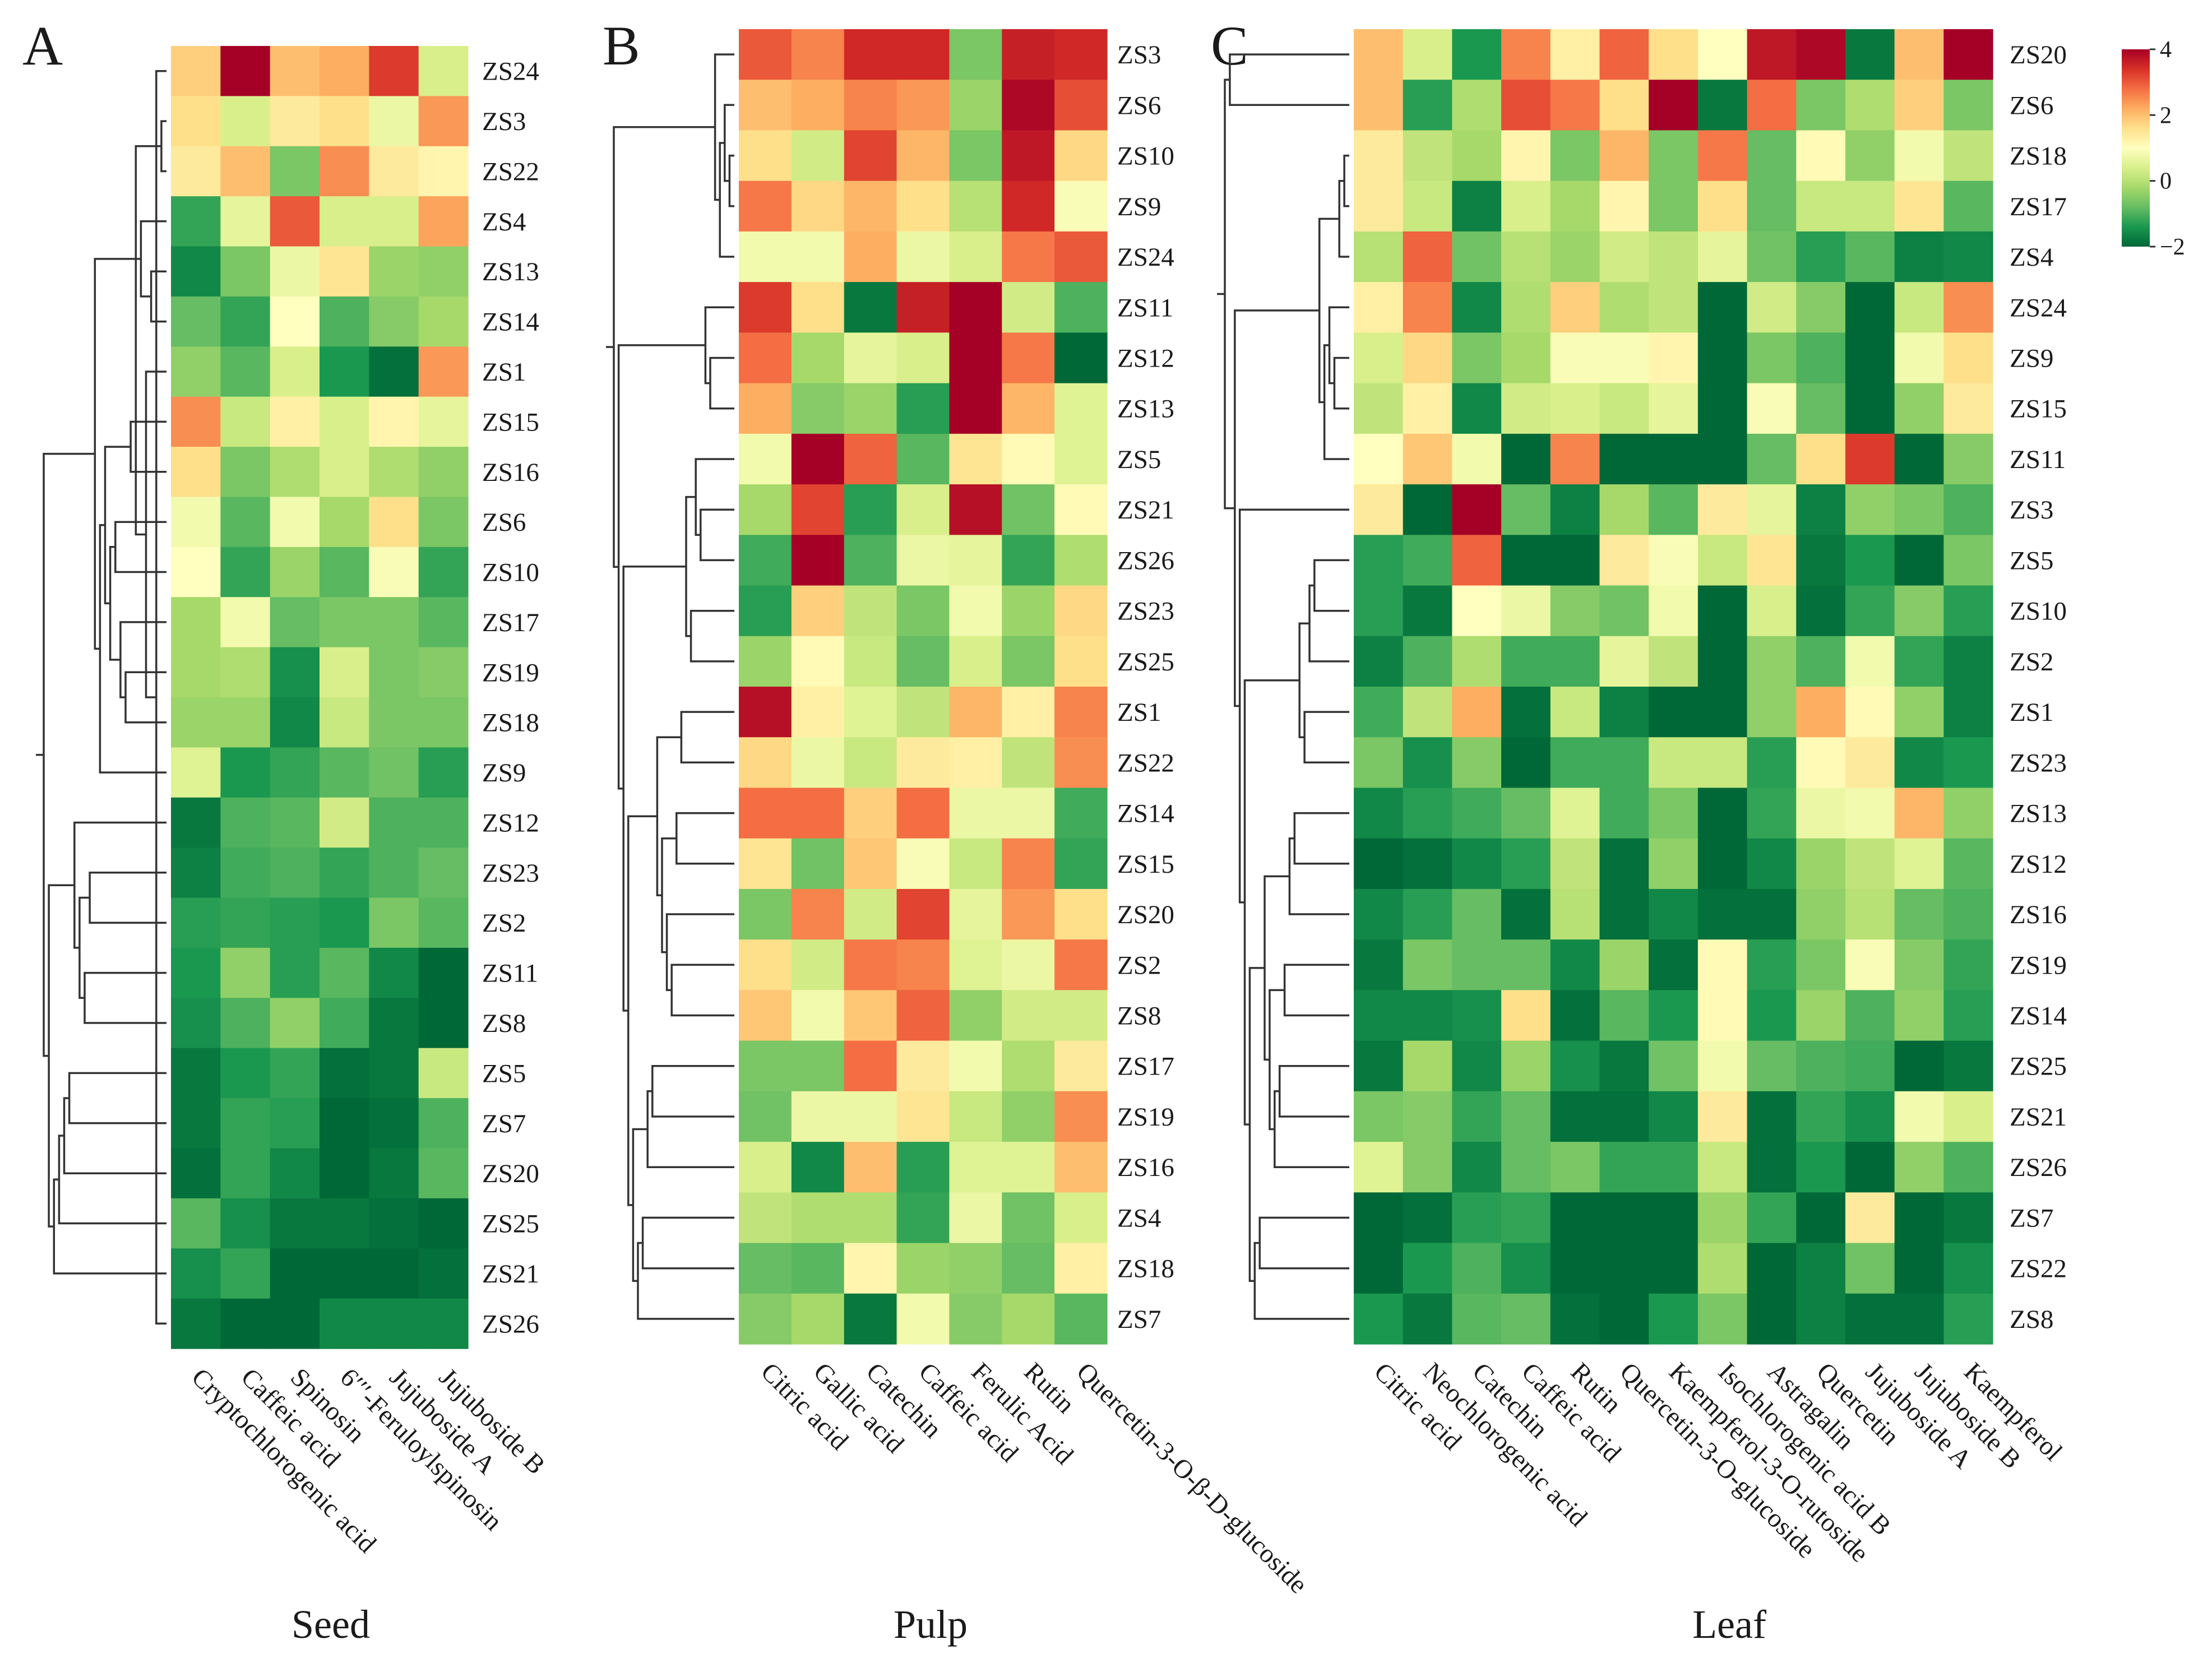 This screenshot has height=1667, width=2212. I want to click on colorbar-gradient, so click(2136, 148).